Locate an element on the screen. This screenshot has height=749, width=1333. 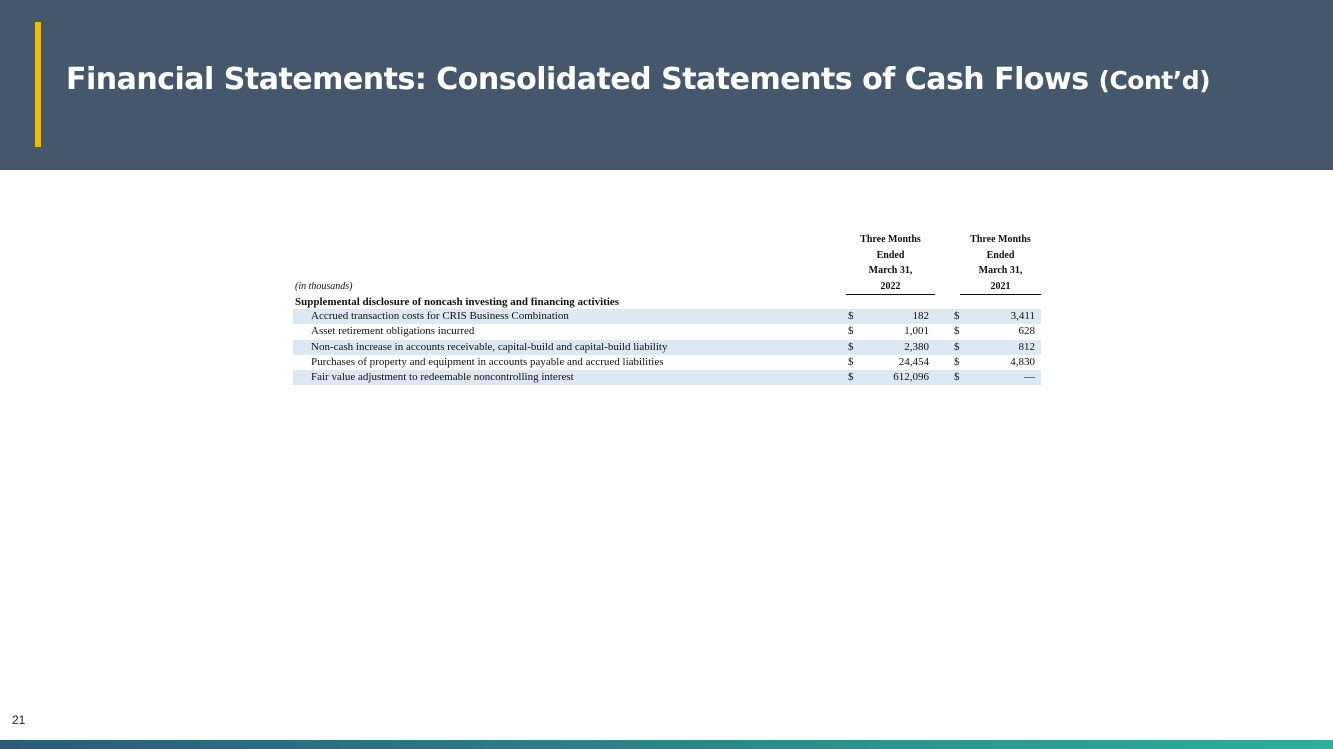
value-2021: 628 is located at coordinates (1027, 331).